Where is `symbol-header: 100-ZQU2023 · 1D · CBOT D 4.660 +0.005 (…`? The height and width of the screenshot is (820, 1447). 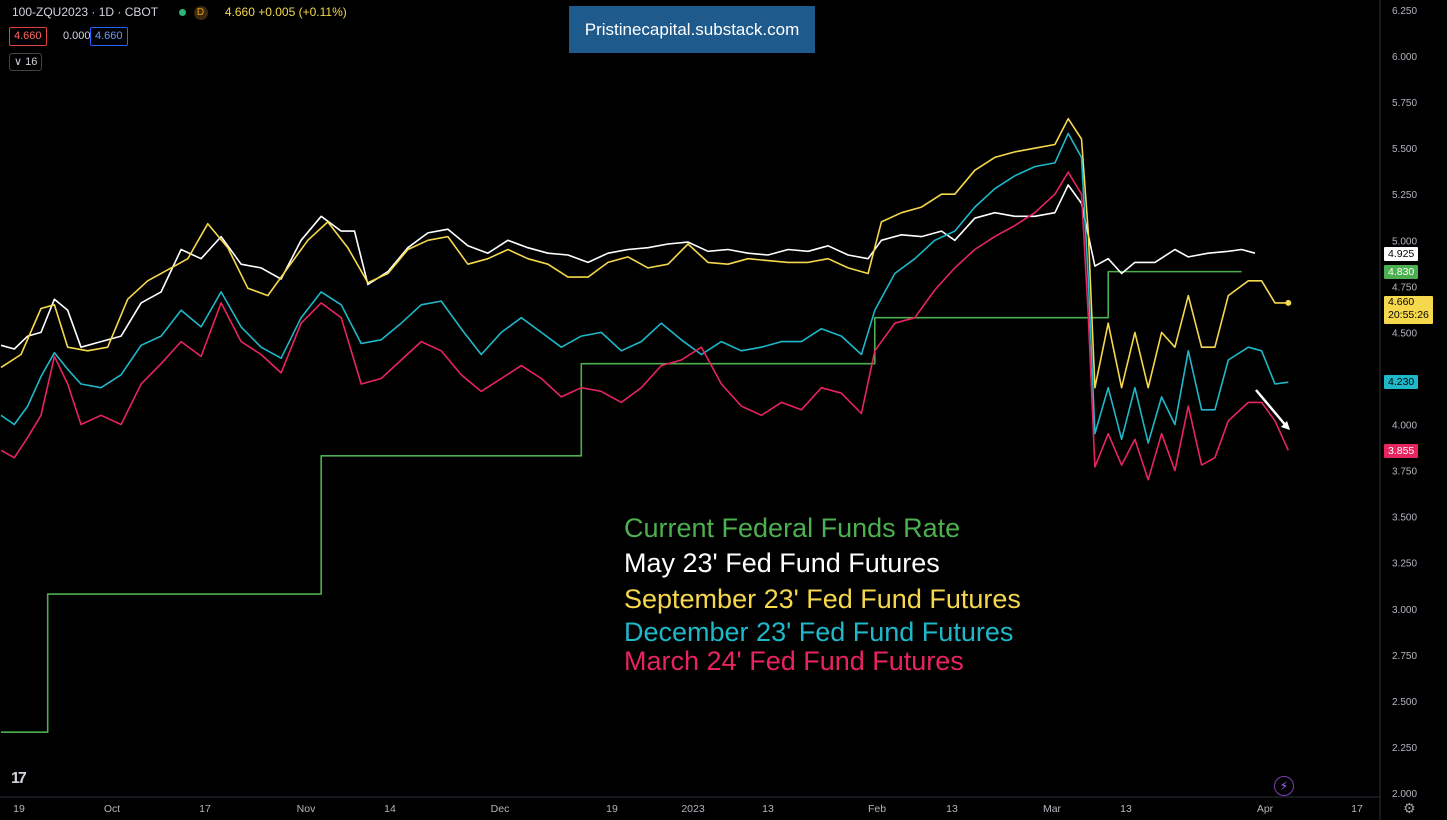
symbol-header: 100-ZQU2023 · 1D · CBOT D 4.660 +0.005 (… is located at coordinates (179, 12).